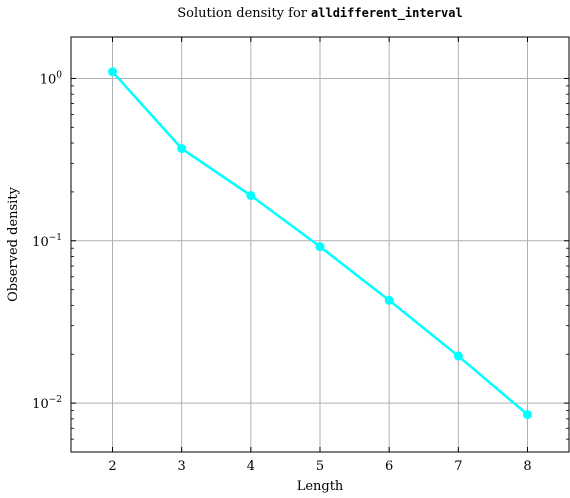 The image size is (570, 498). What do you see at coordinates (387, 13) in the screenshot?
I see `chart-title-code: alldifferent_interval` at bounding box center [387, 13].